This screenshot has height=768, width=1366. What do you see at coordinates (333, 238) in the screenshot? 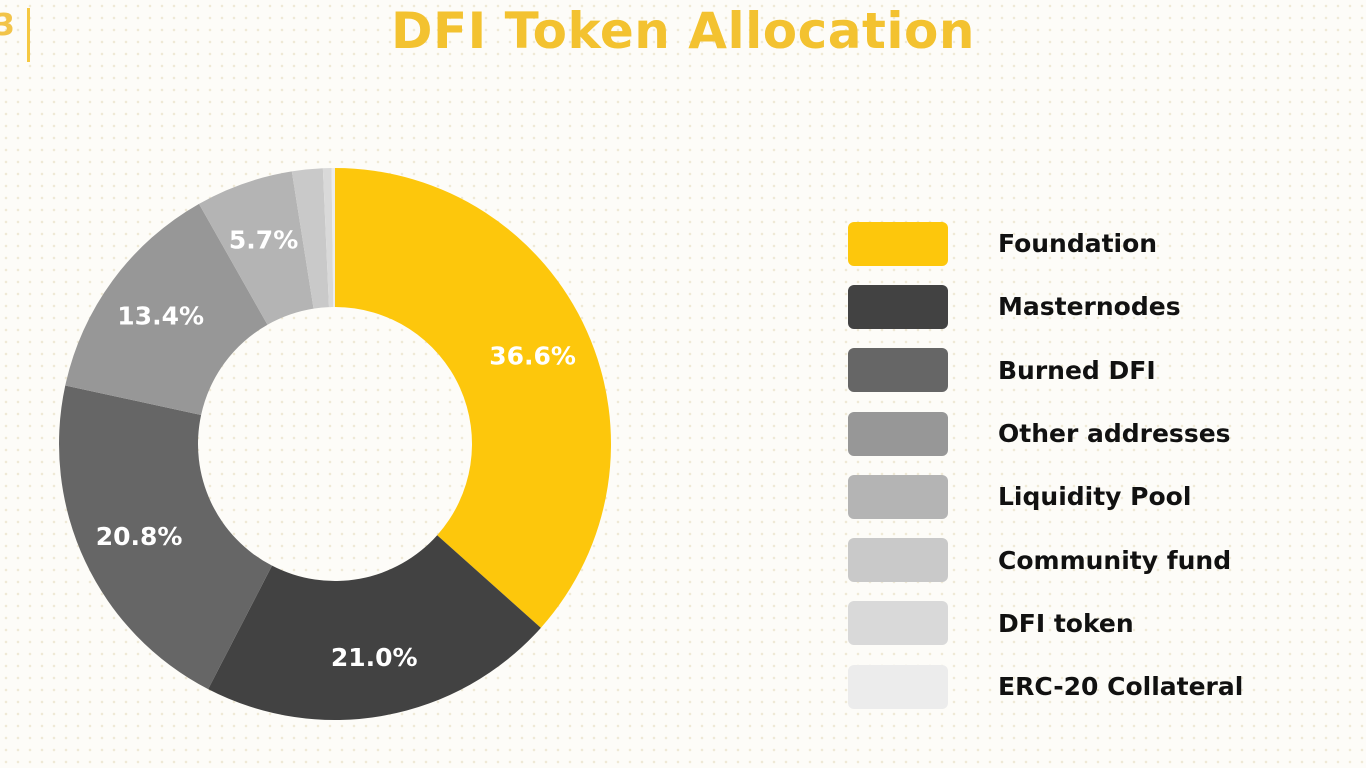
I see `slice-erc-20-collateral` at bounding box center [333, 238].